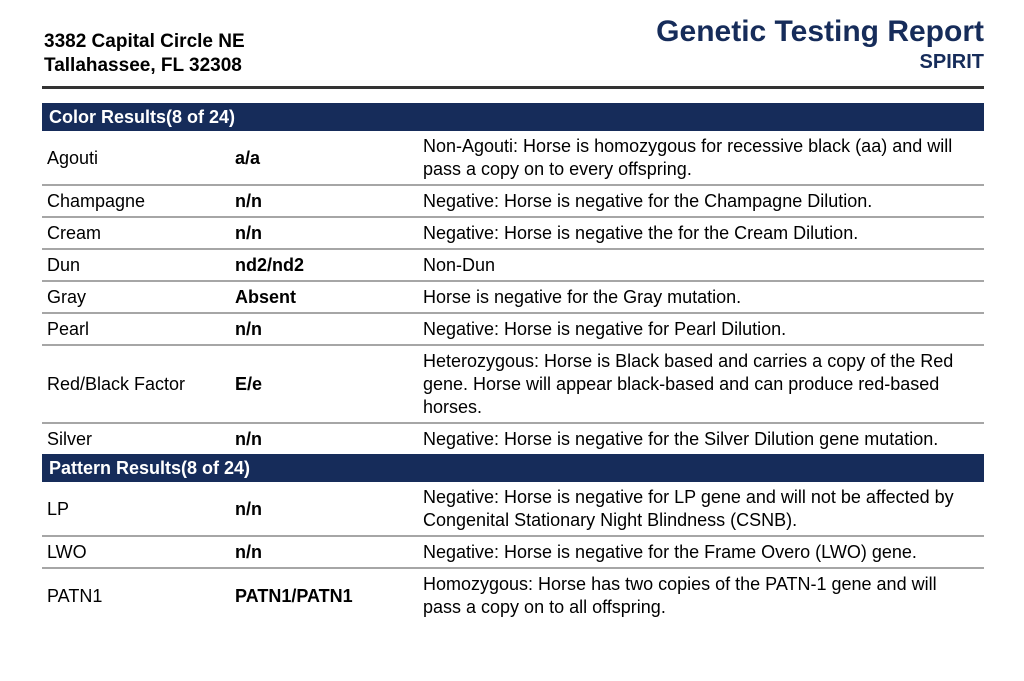 Image resolution: width=1024 pixels, height=681 pixels. I want to click on genotype-result: nd2/nd2, so click(270, 265).